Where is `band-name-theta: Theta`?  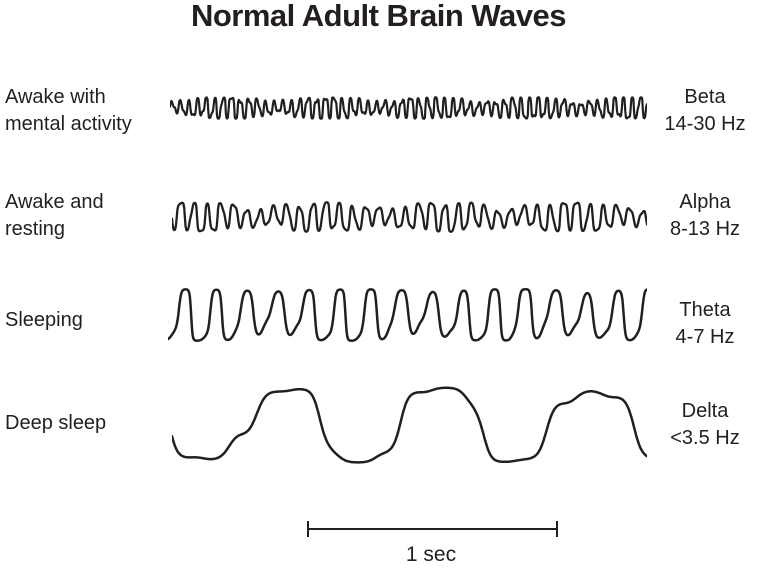
band-name-theta: Theta is located at coordinates (705, 310).